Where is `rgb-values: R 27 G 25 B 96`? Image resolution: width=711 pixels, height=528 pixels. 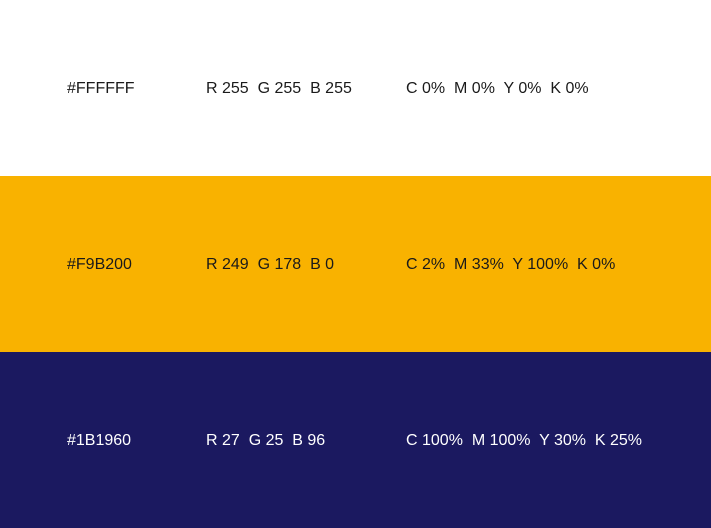
rgb-values: R 27 G 25 B 96 is located at coordinates (266, 440).